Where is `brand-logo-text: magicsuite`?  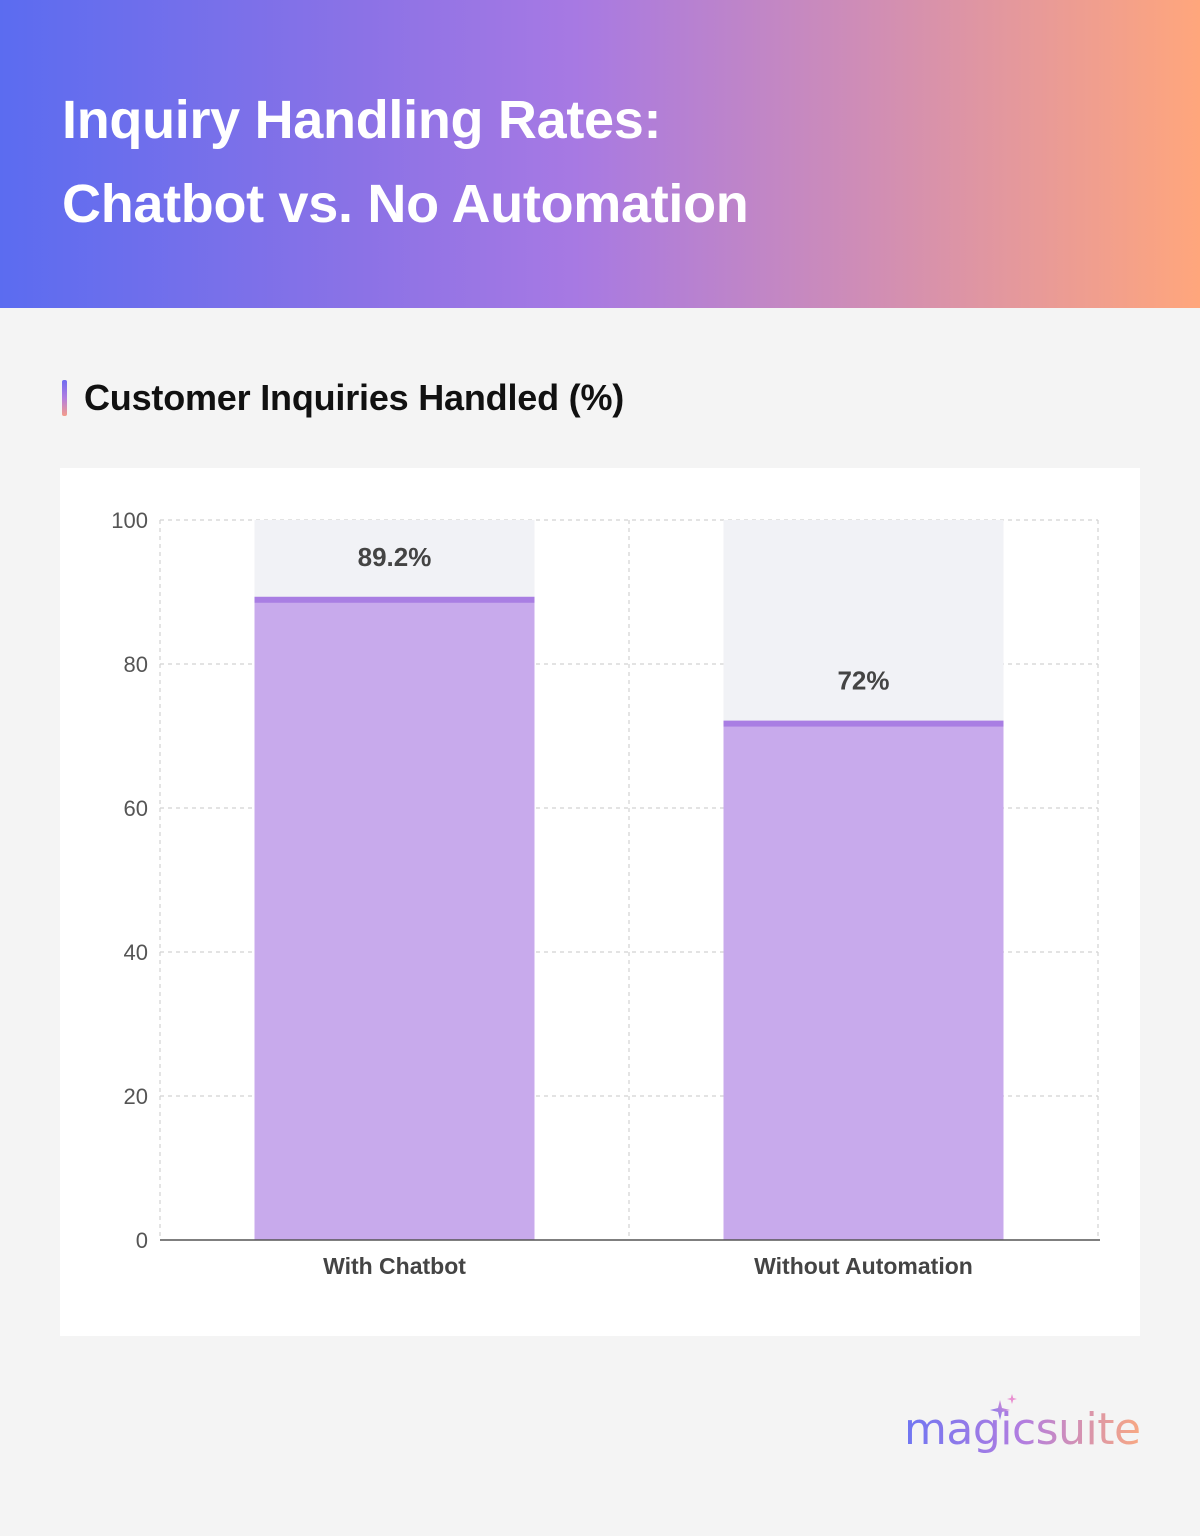 brand-logo-text: magicsuite is located at coordinates (1022, 1429).